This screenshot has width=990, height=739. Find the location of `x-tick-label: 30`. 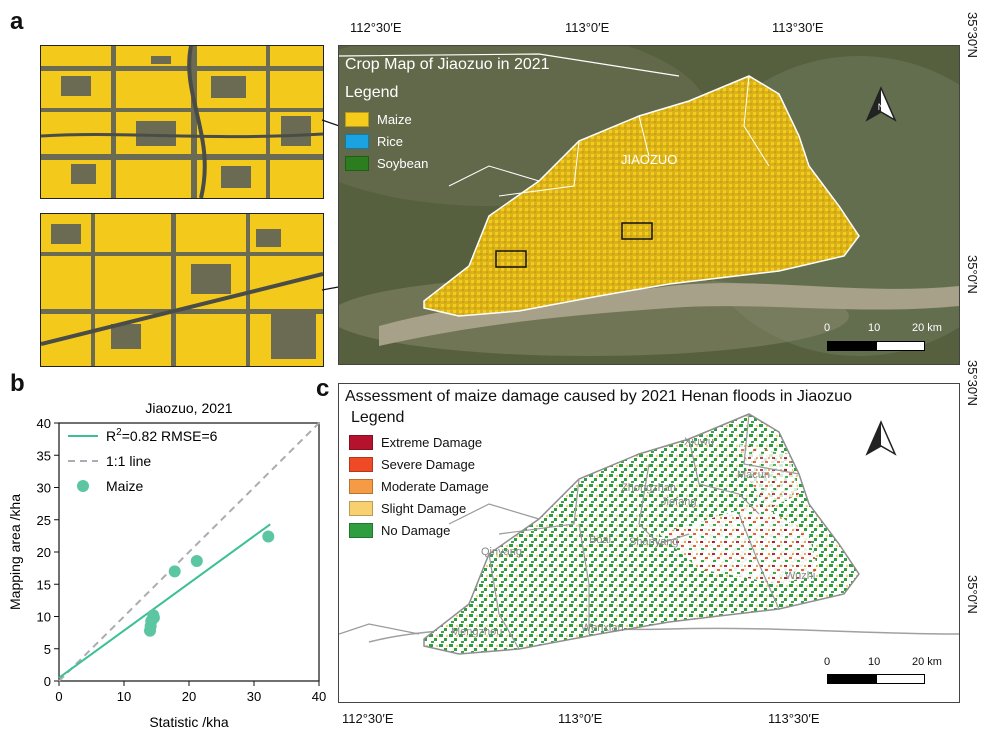

x-tick-label: 30 is located at coordinates (254, 696).